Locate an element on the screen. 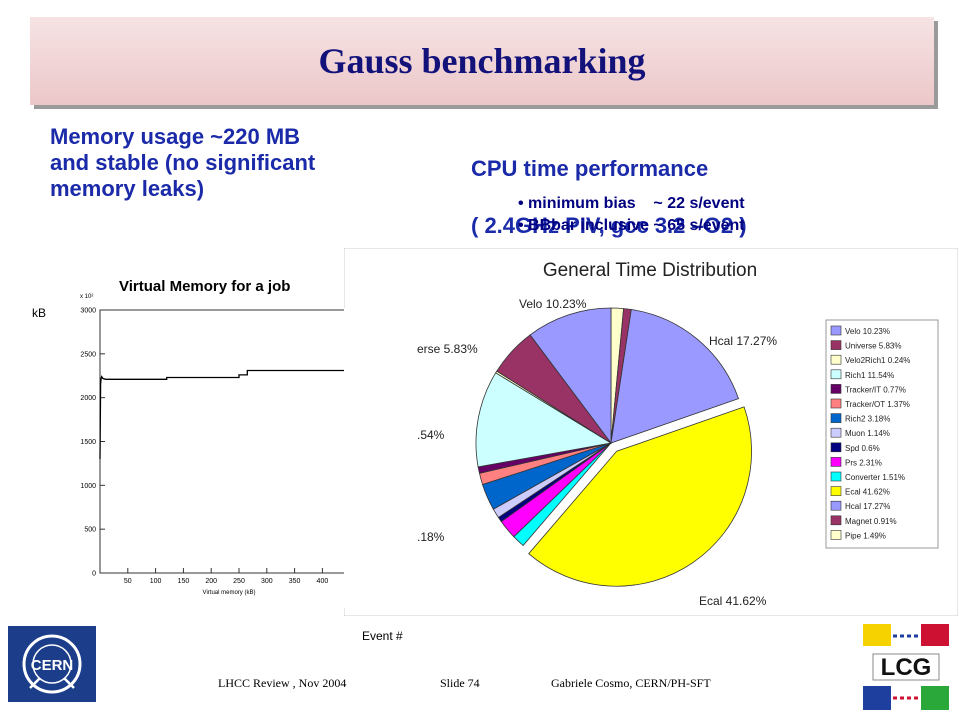  footer-author: Gabriele Cosmo, CERN/PH-SFT is located at coordinates (631, 683).